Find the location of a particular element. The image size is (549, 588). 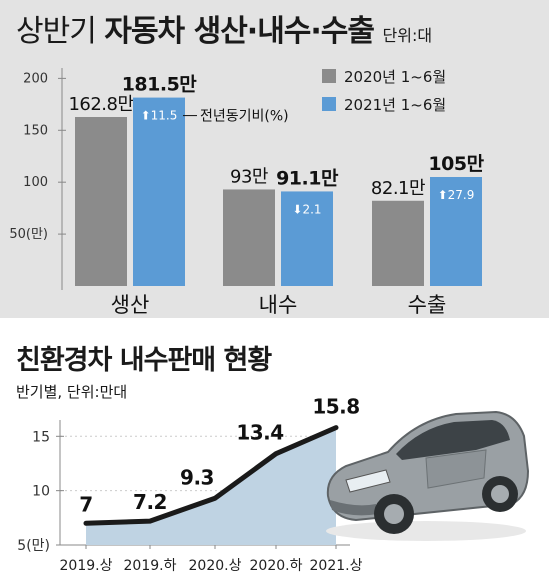

chart2-x-tick-label: 2020.상 is located at coordinates (215, 566).